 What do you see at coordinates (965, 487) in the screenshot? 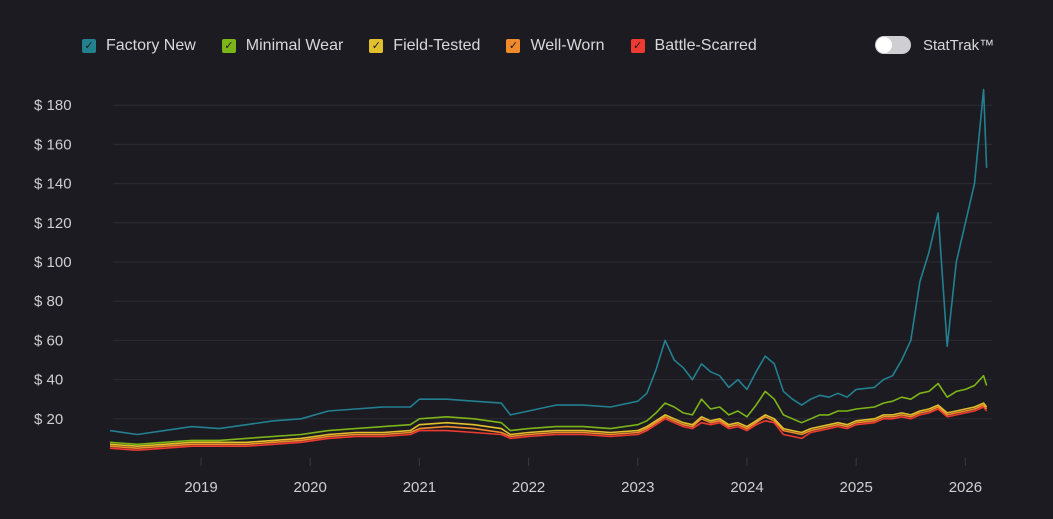
I see `x-tick-label: 2026` at bounding box center [965, 487].